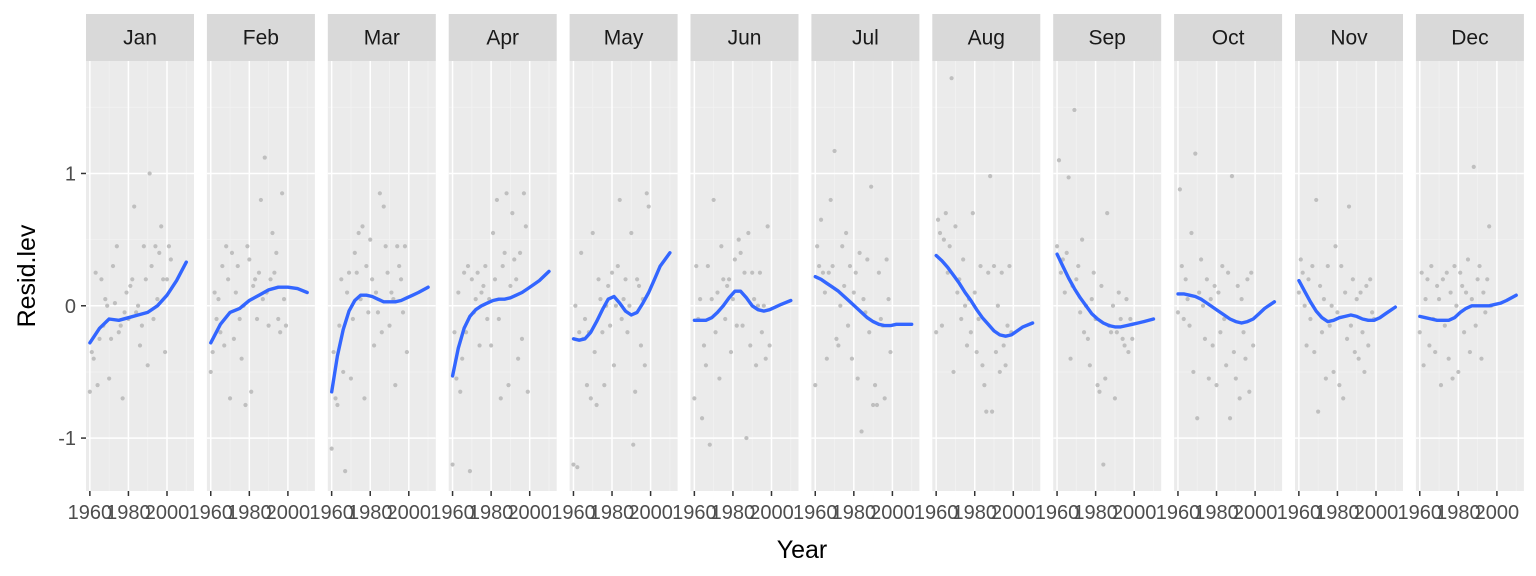 Image resolution: width=1536 pixels, height=576 pixels. What do you see at coordinates (261, 38) in the screenshot?
I see `facet-strip-label: Feb` at bounding box center [261, 38].